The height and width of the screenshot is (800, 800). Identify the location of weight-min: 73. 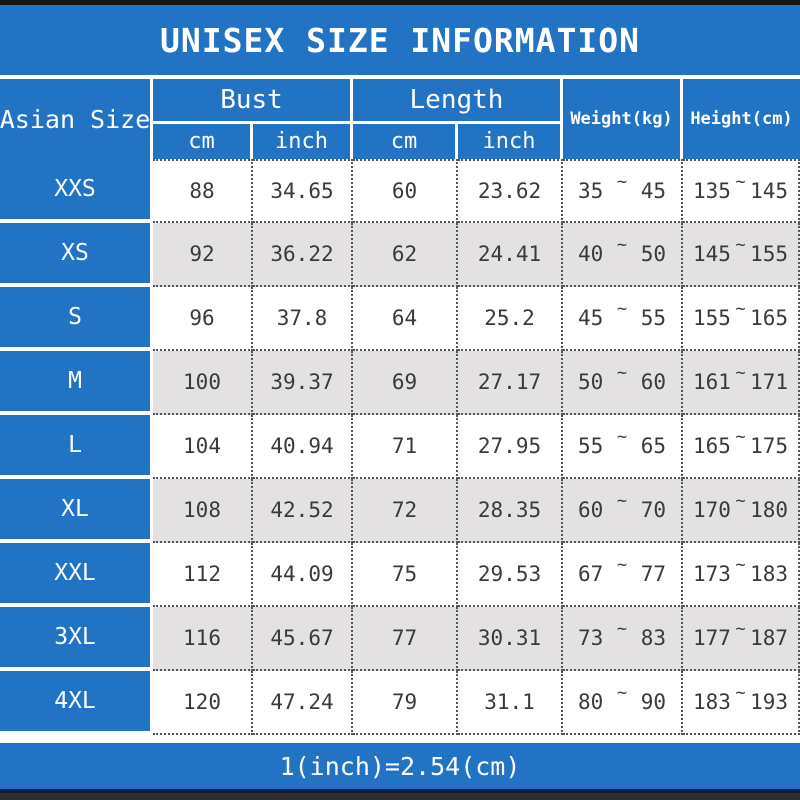
(591, 638).